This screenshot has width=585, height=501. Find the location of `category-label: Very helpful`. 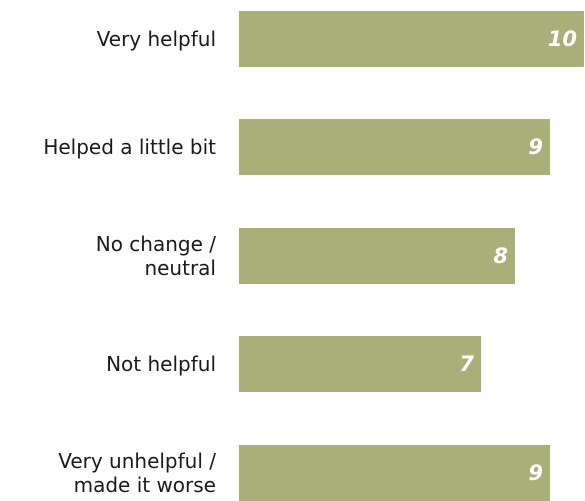

category-label: Very helpful is located at coordinates (156, 39).